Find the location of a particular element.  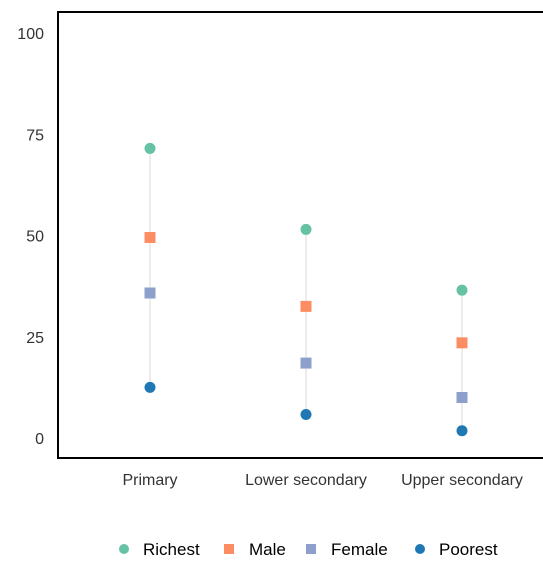

x-axis-ticks: Primary Lower secondary Upper secondary is located at coordinates (322, 480).